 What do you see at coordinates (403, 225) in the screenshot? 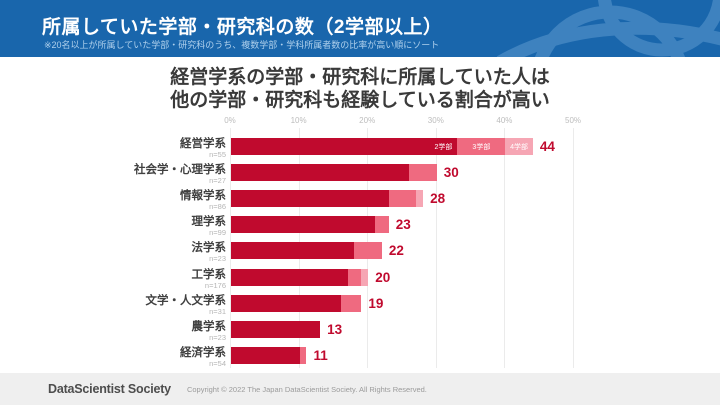
I see `value-label: 23` at bounding box center [403, 225].